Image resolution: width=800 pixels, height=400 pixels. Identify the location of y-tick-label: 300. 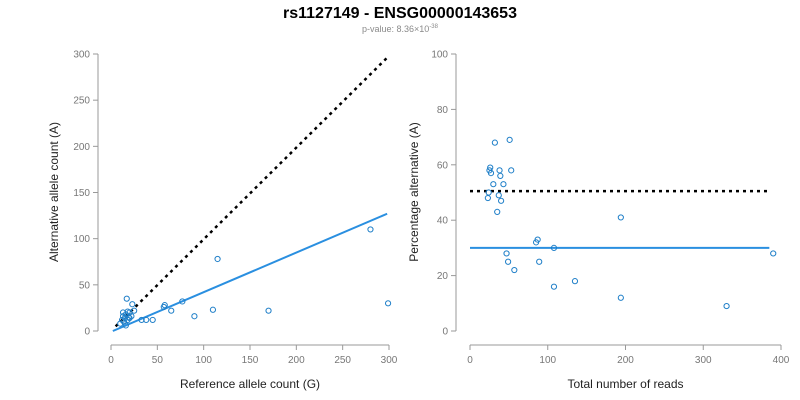
(81, 55).